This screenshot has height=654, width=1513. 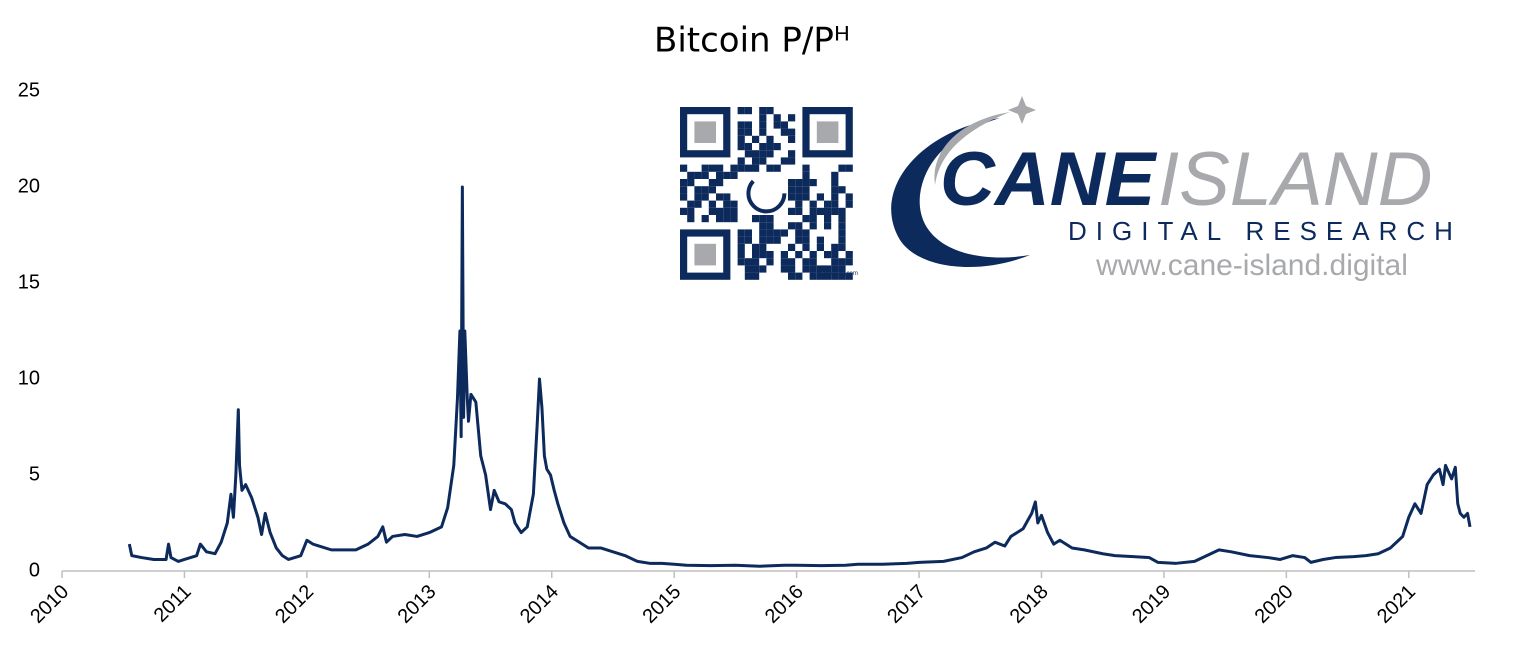 I want to click on qr-caption: QRcode-pro.com, so click(x=835, y=274).